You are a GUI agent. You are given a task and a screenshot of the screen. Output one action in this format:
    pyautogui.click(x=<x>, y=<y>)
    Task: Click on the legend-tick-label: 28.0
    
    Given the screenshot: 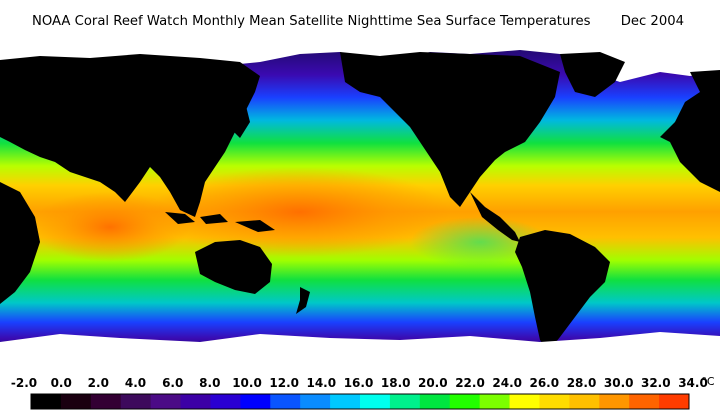 What is the action you would take?
    pyautogui.click(x=582, y=383)
    